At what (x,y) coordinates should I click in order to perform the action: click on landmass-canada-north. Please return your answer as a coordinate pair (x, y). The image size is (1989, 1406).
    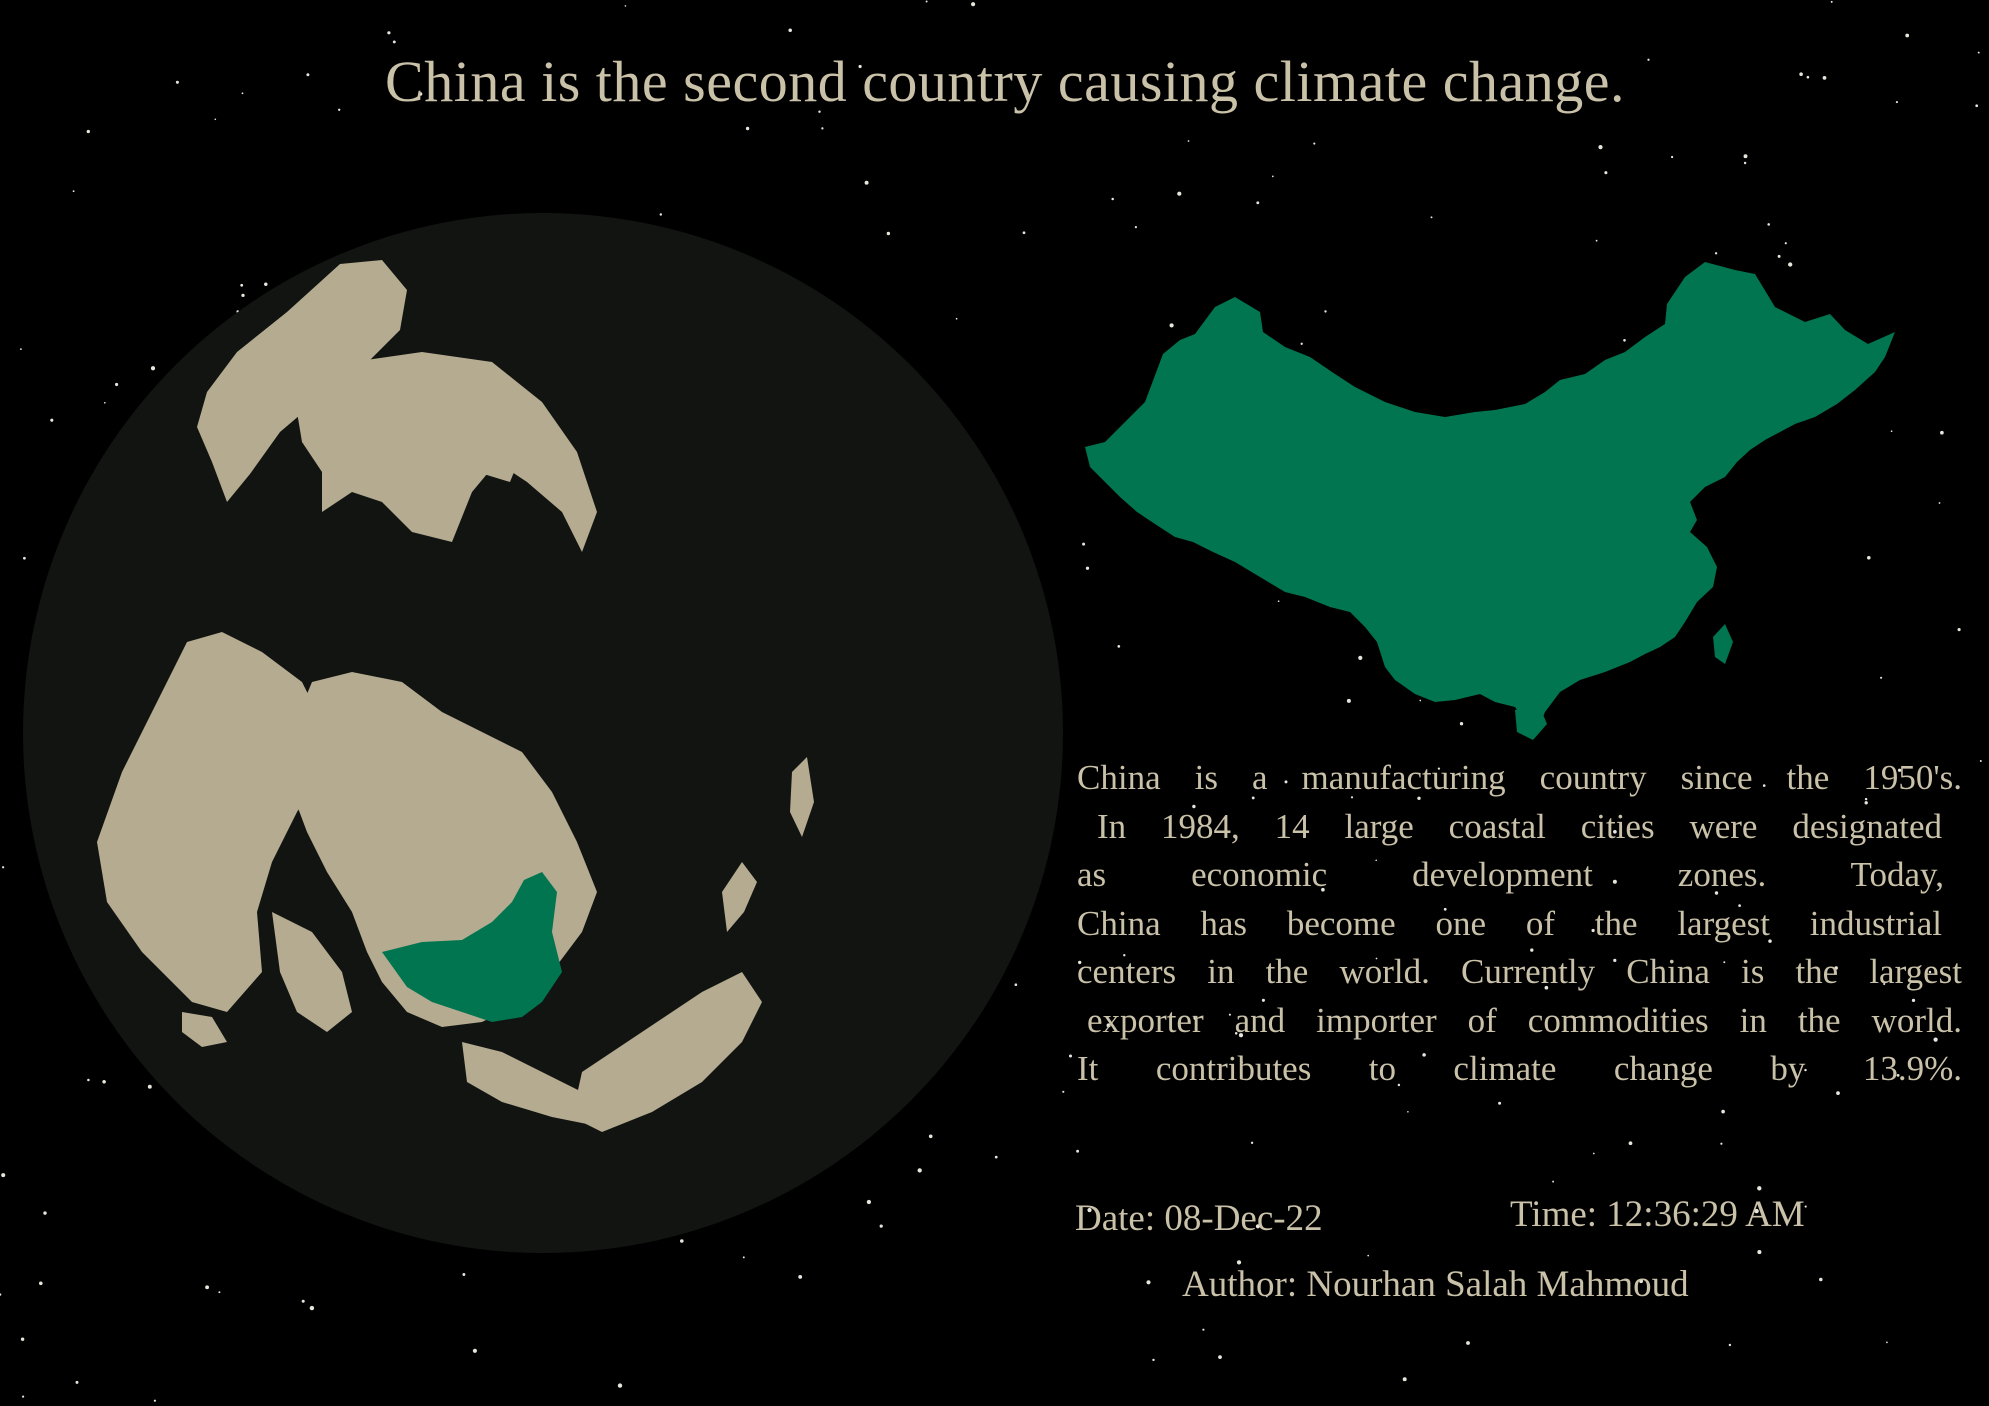
    Looking at the image, I should click on (482, 447).